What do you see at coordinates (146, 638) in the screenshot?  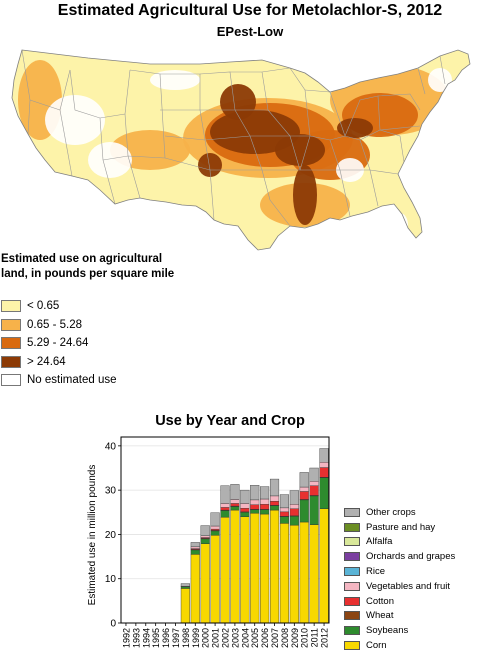 I see `x-tick-label: 1994` at bounding box center [146, 638].